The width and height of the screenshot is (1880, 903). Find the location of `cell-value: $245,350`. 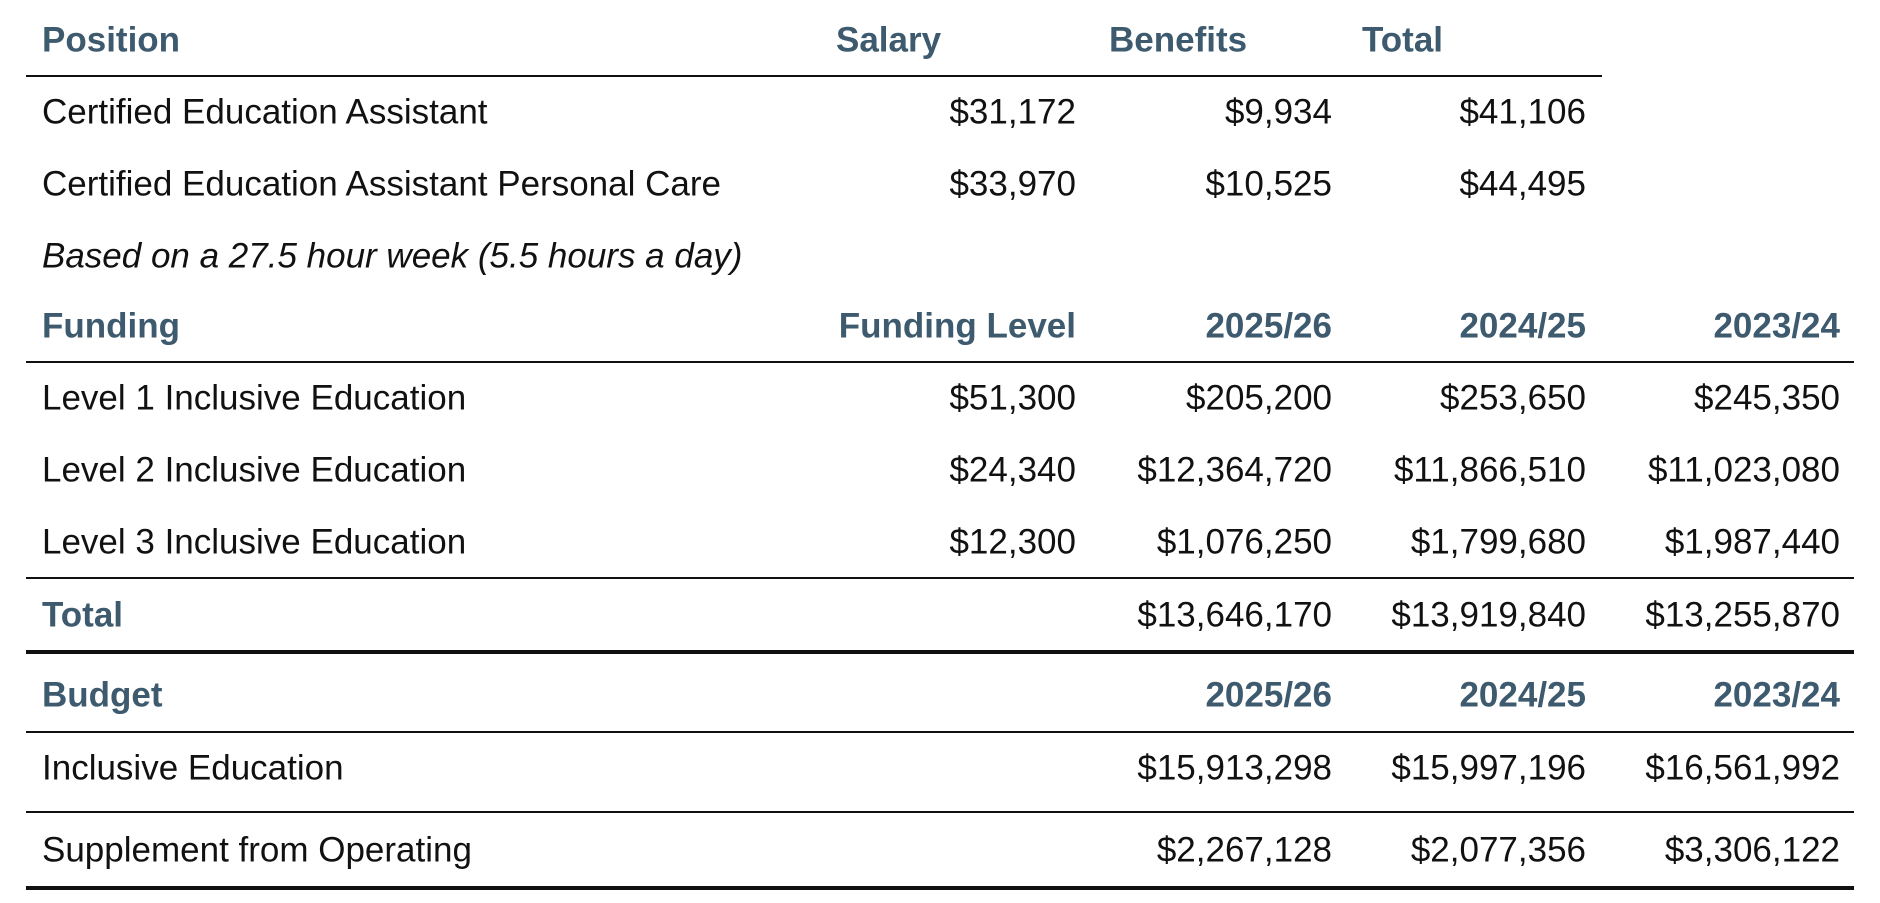

cell-value: $245,350 is located at coordinates (1767, 397).